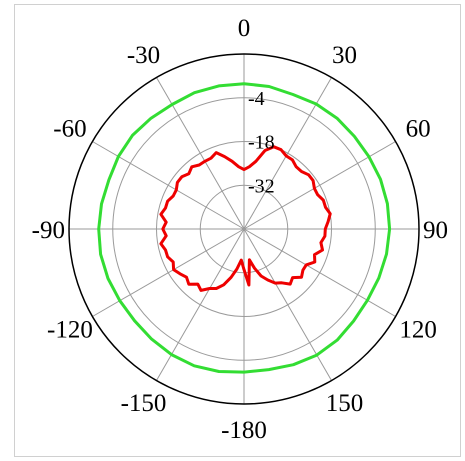 This screenshot has height=461, width=465. I want to click on angle-tick-label: -120, so click(70, 330).